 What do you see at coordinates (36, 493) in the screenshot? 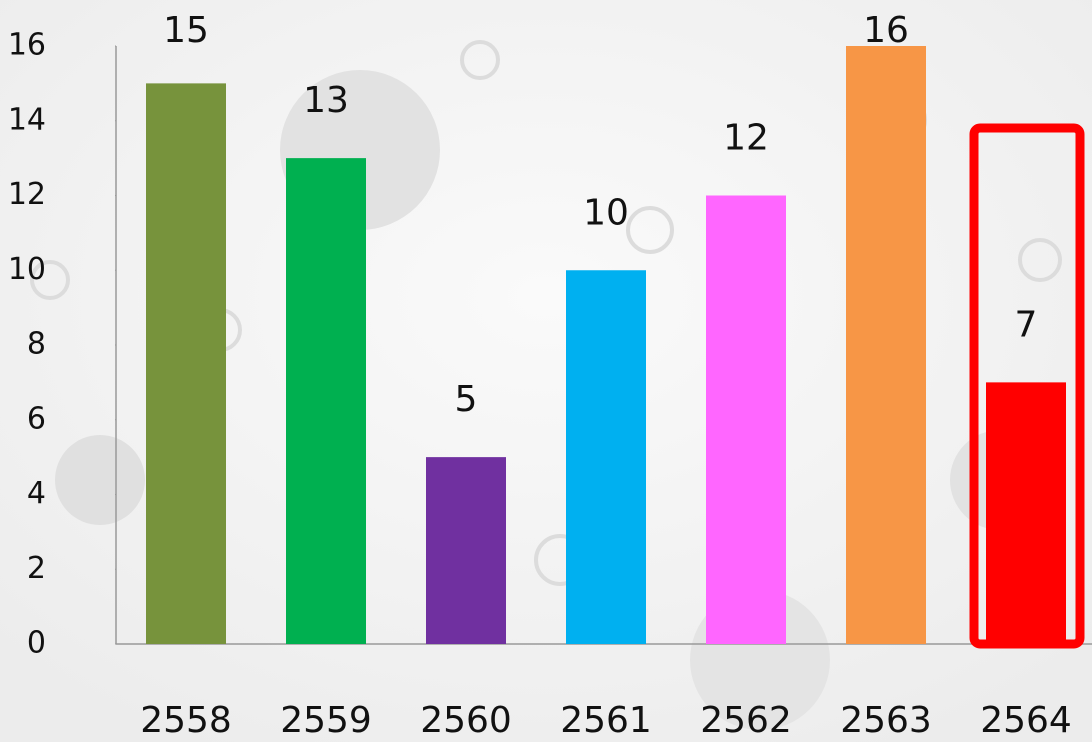
I see `y-tick-label: 4` at bounding box center [36, 493].